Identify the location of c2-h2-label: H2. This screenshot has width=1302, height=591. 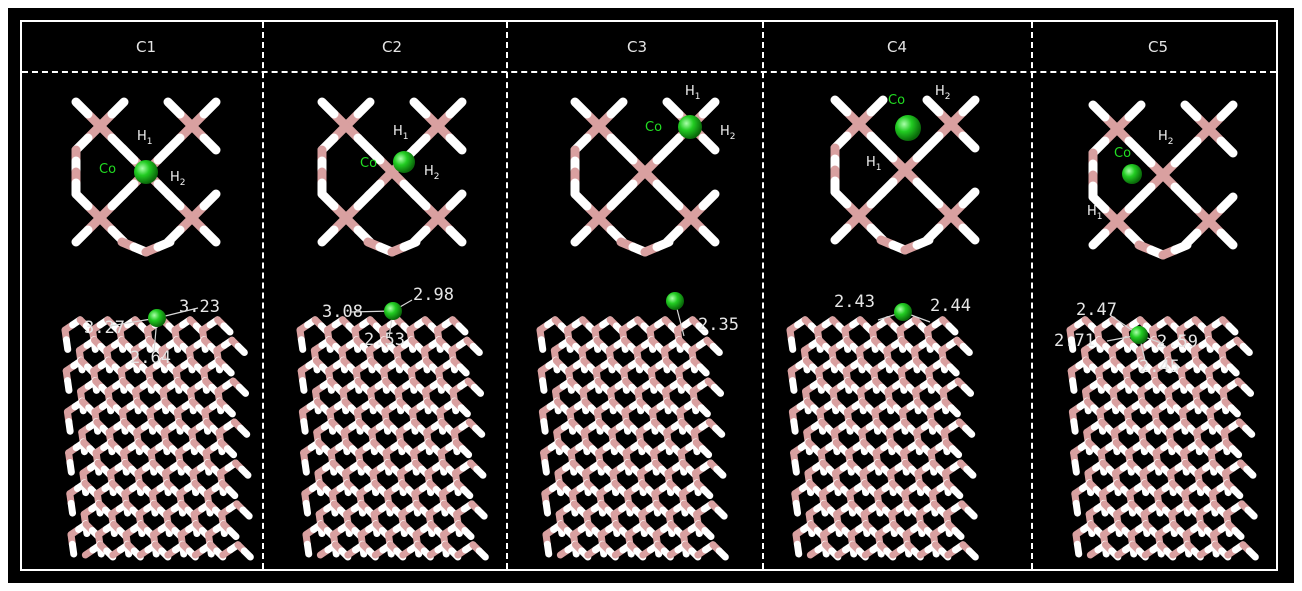
(432, 173).